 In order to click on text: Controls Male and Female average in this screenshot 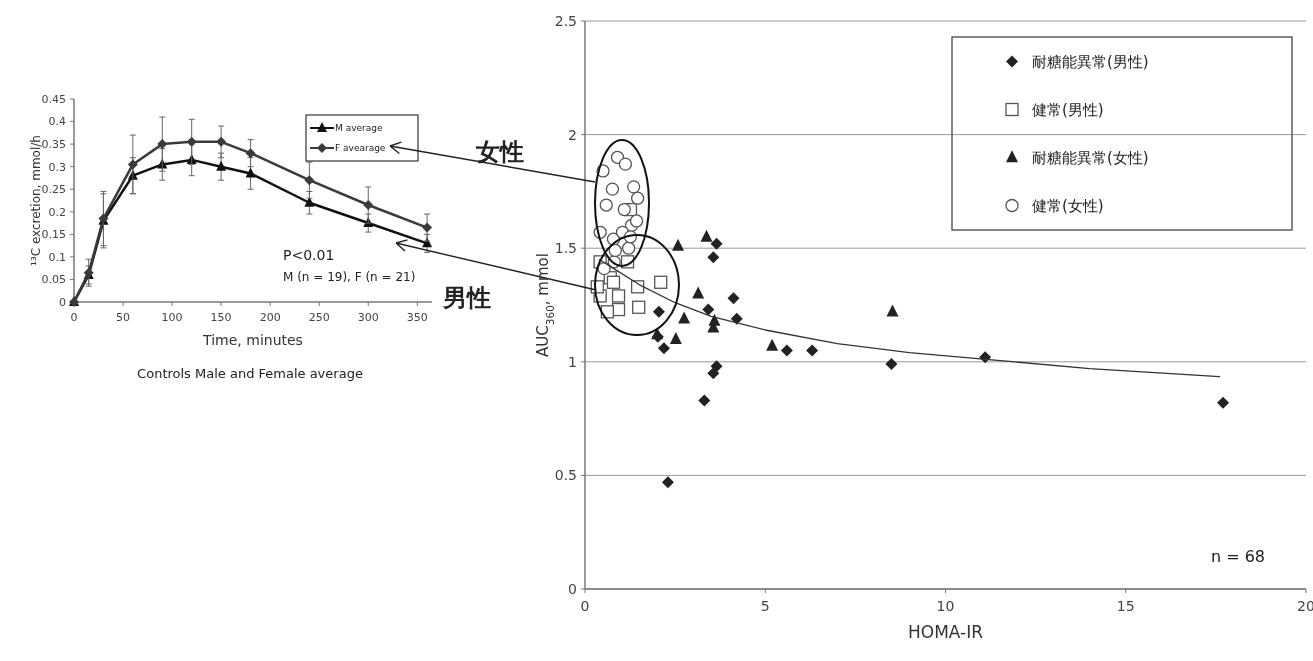, I will do `click(250, 373)`.